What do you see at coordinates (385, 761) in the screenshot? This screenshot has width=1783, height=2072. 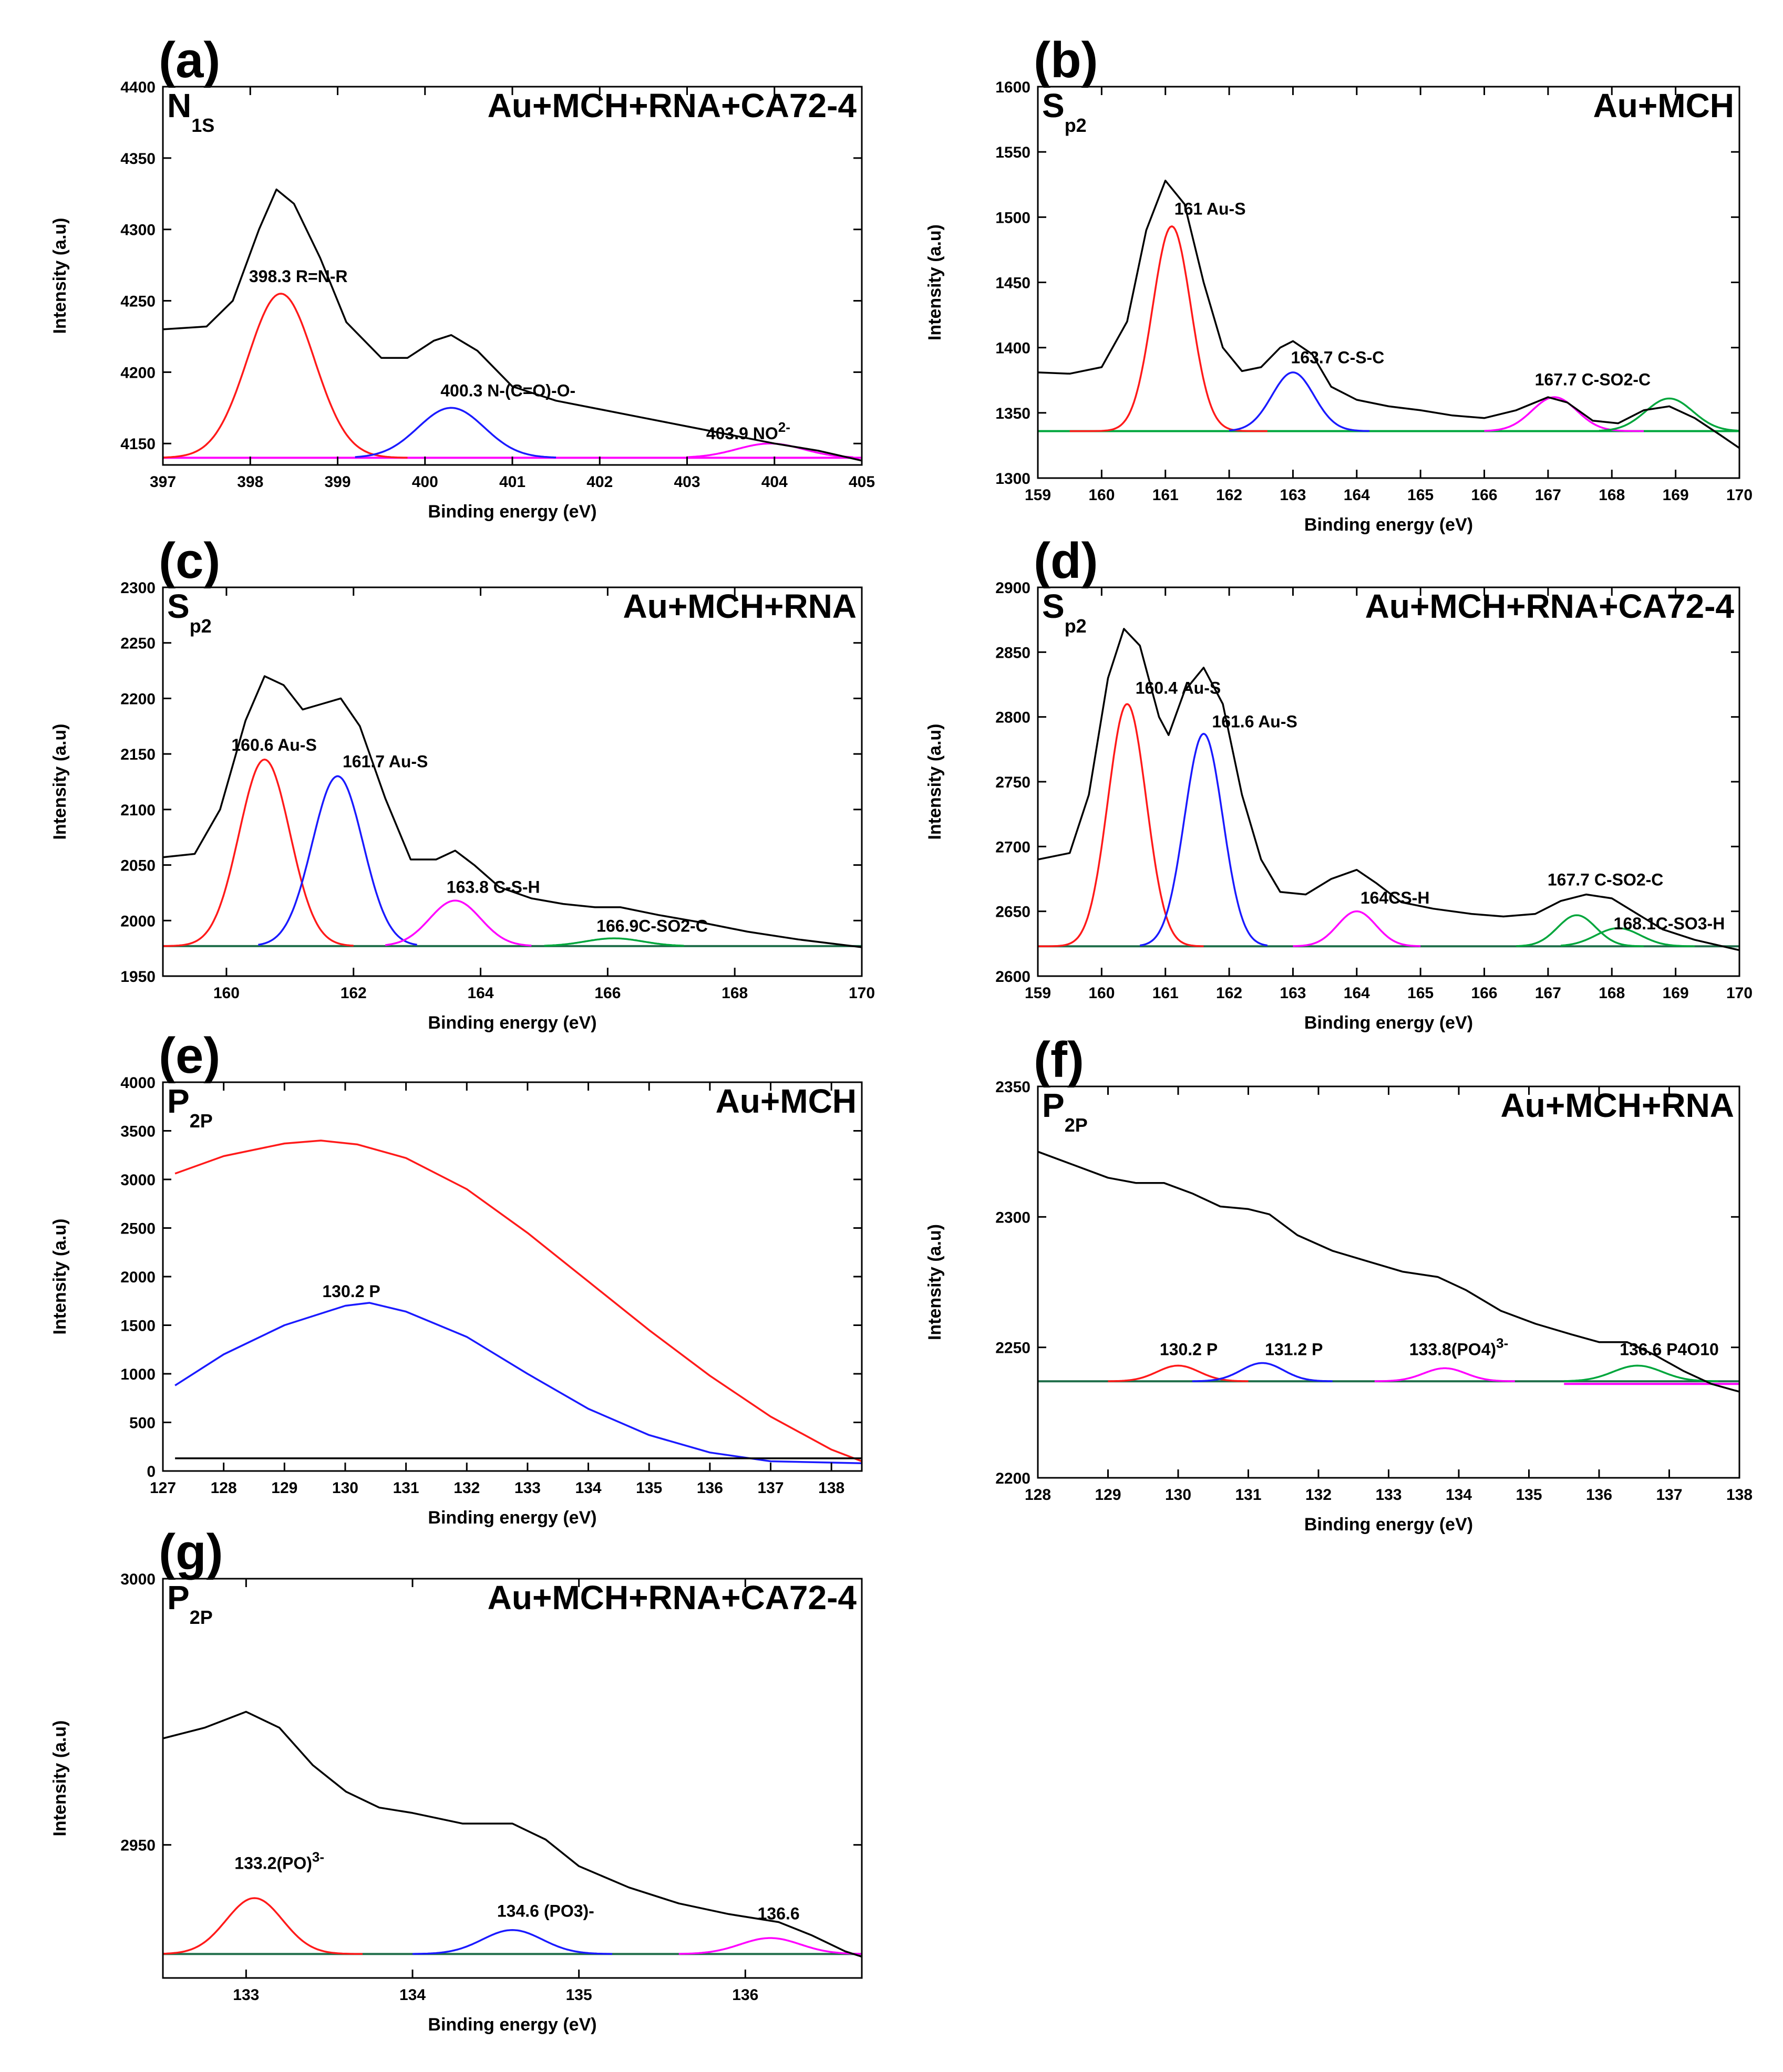 I see `peak-label-text: 161.7 Au-S` at bounding box center [385, 761].